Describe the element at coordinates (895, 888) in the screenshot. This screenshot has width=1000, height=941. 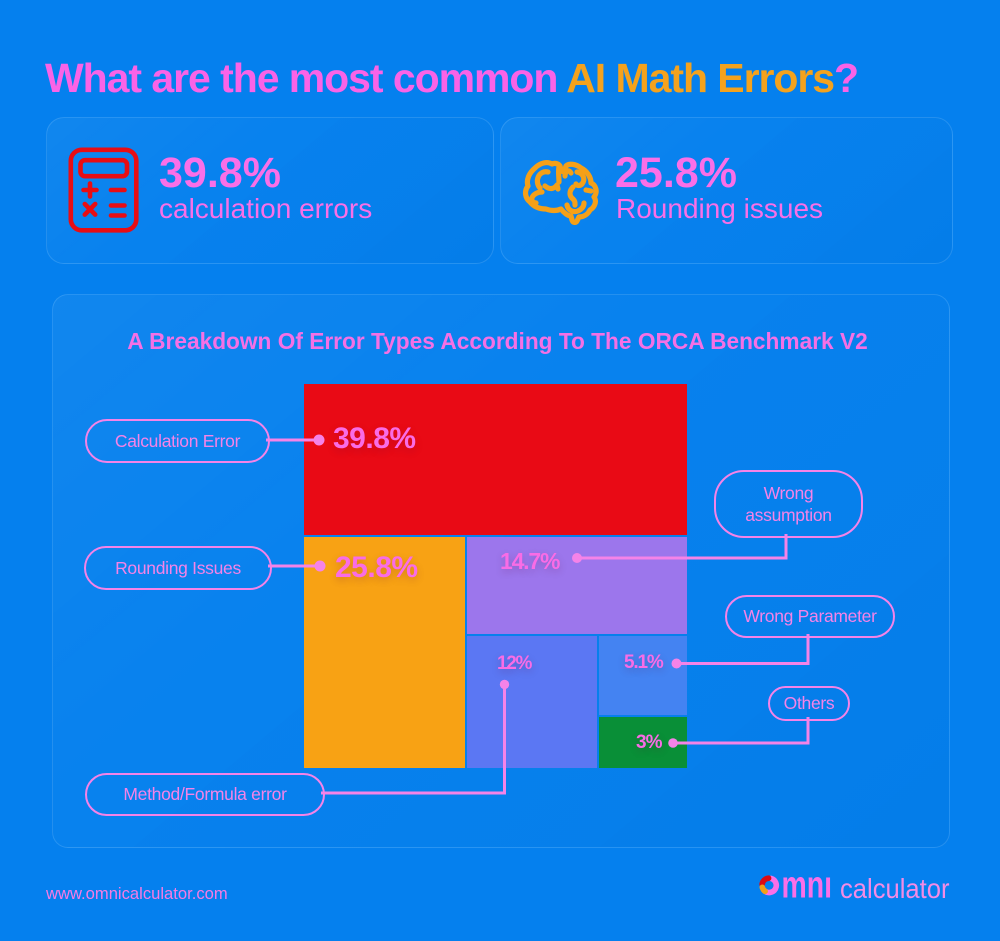
I see `svg-text: calculator` at that location.